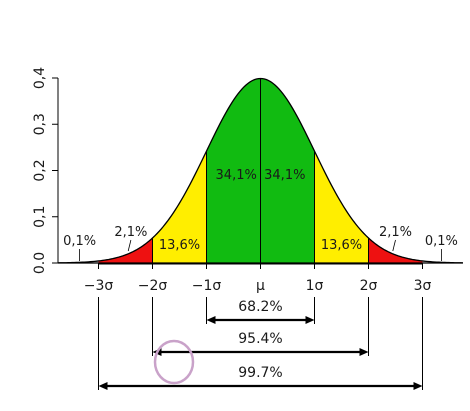 Image resolution: width=470 pixels, height=411 pixels. Describe the element at coordinates (153, 286) in the screenshot. I see `x-tick-label: −2σ` at that location.